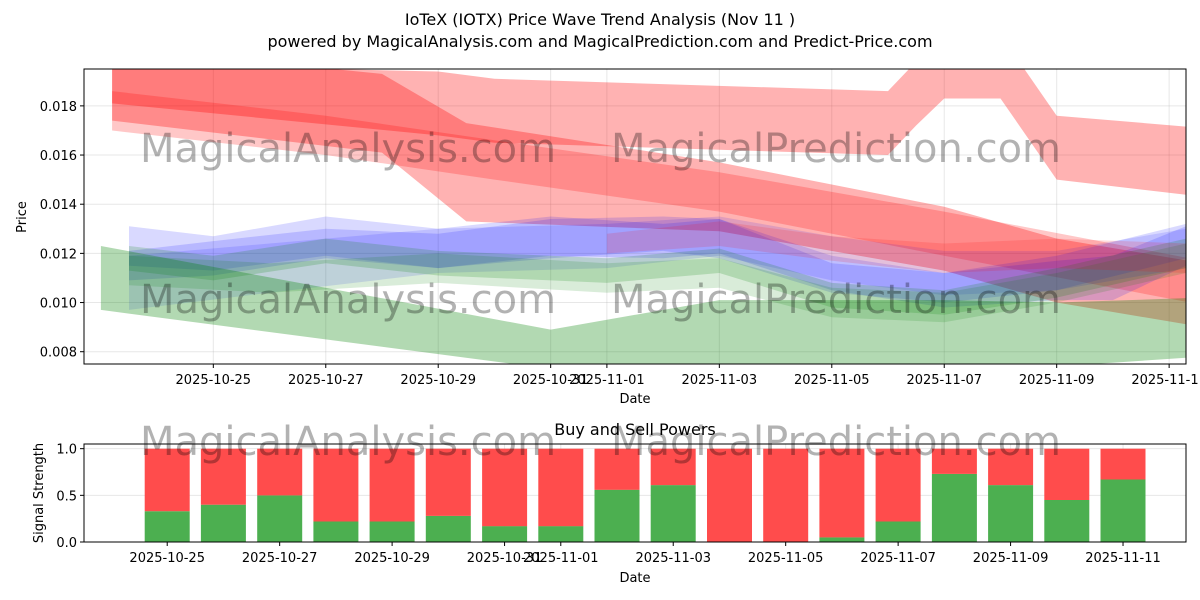  I want to click on buy-sell-x-tick-label: 2025-11-05, so click(786, 558).